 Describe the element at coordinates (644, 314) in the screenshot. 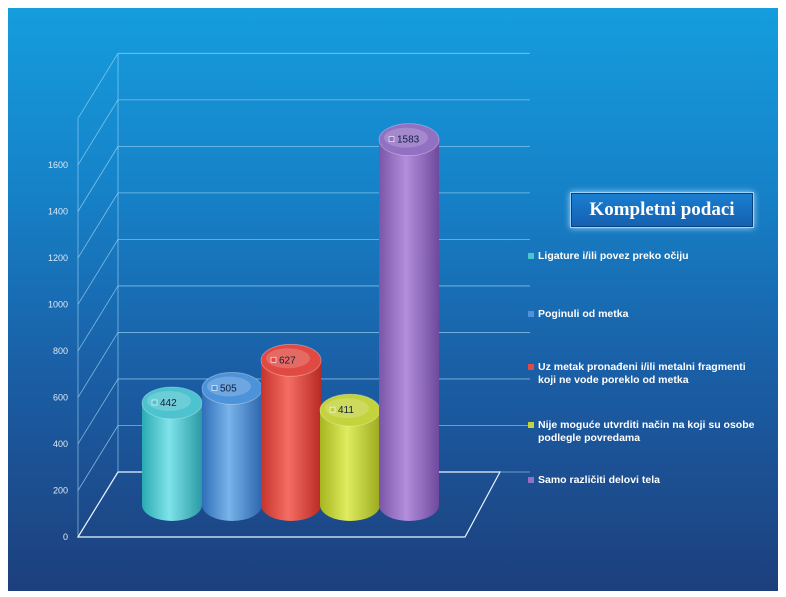

I see `legend-item-2: Poginuli od metka` at that location.